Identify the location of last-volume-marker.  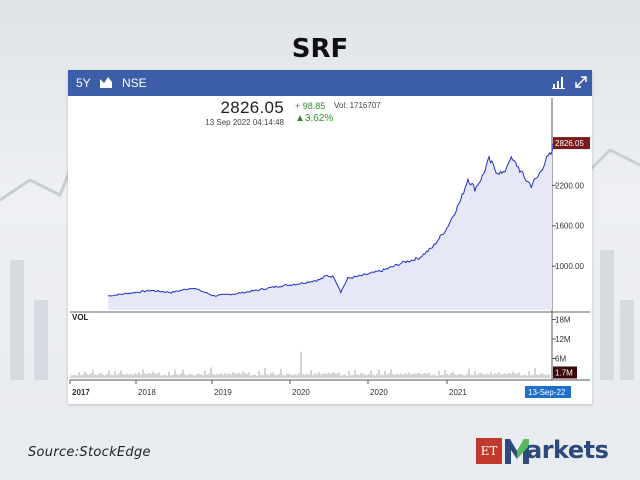
(565, 372).